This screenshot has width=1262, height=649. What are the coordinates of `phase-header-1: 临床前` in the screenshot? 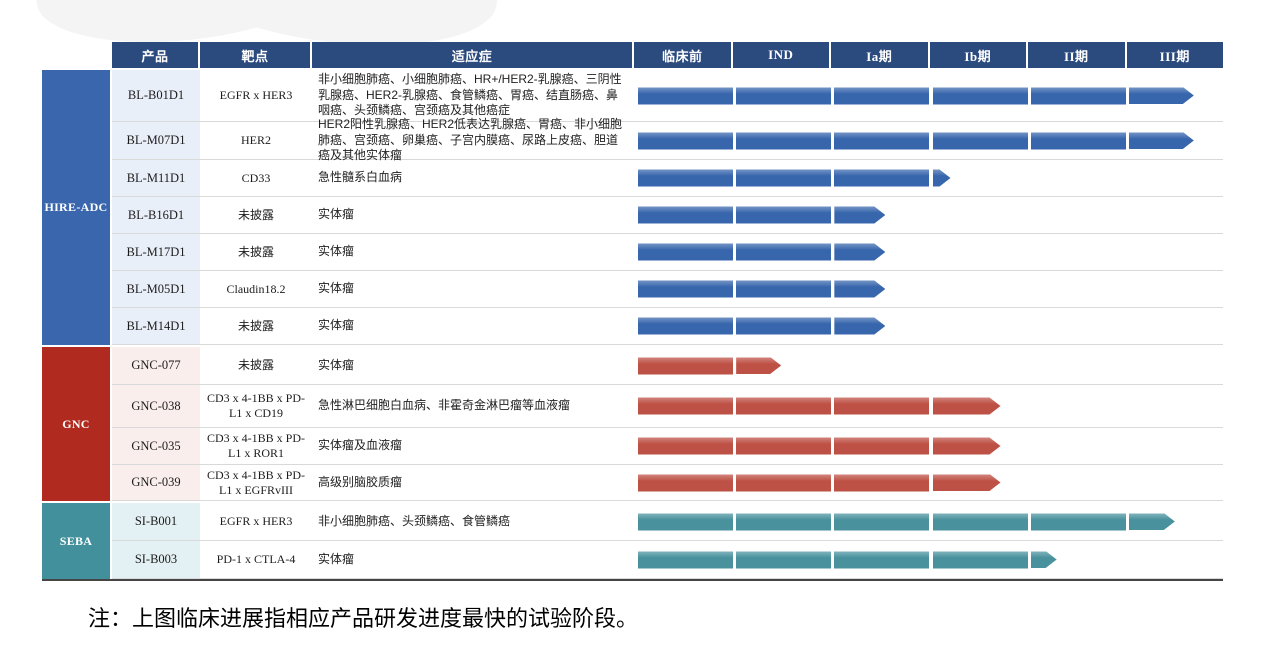 It's located at (683, 55).